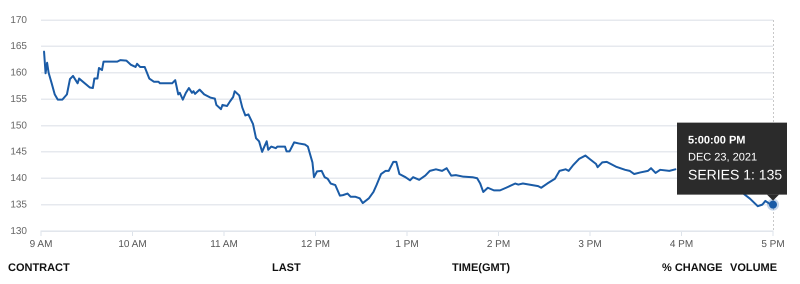 Image resolution: width=800 pixels, height=284 pixels. I want to click on x-tick-label: 9 AM, so click(41, 244).